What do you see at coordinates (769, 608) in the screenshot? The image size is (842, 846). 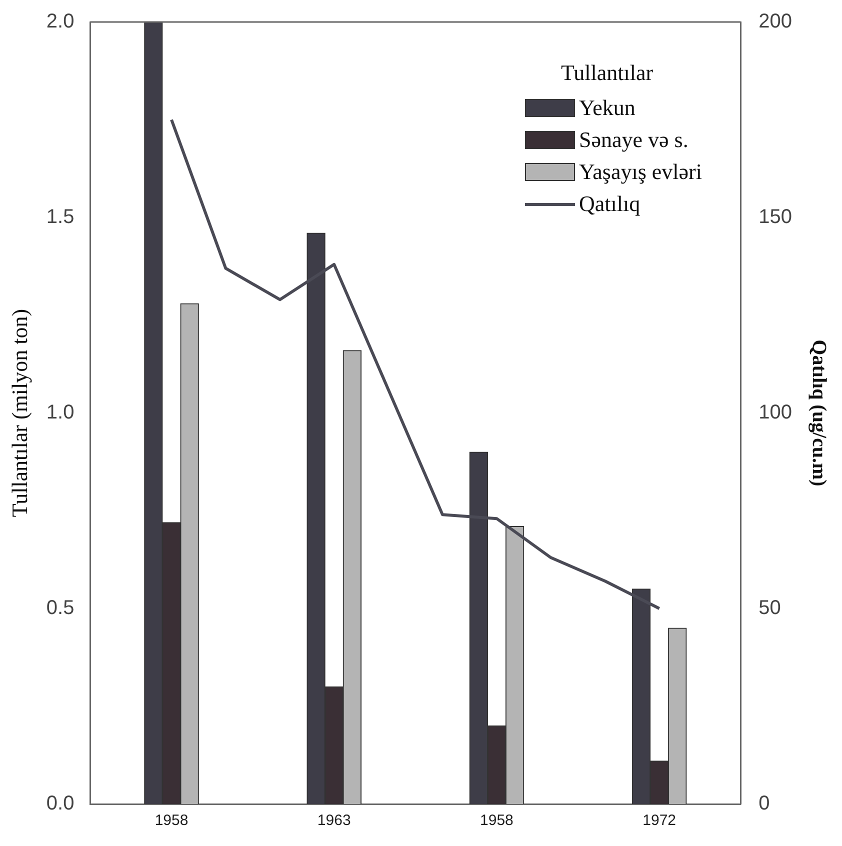 I see `y2-tick-label: 50` at bounding box center [769, 608].